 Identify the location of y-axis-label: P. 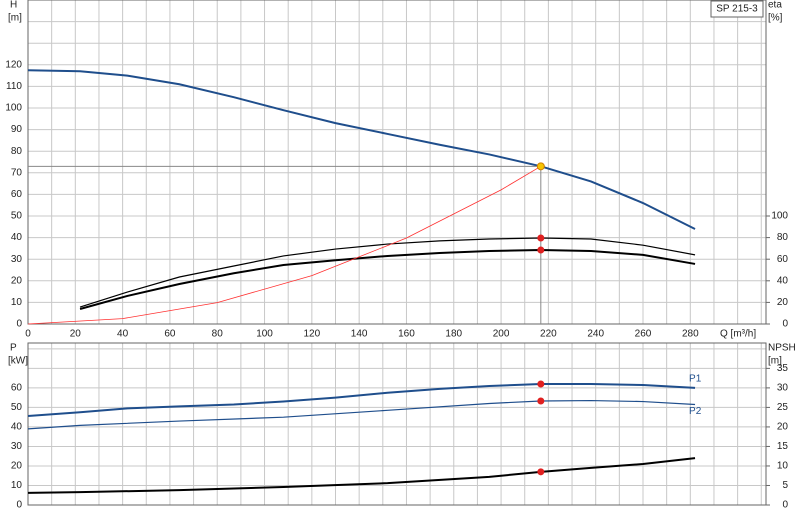
(13, 348).